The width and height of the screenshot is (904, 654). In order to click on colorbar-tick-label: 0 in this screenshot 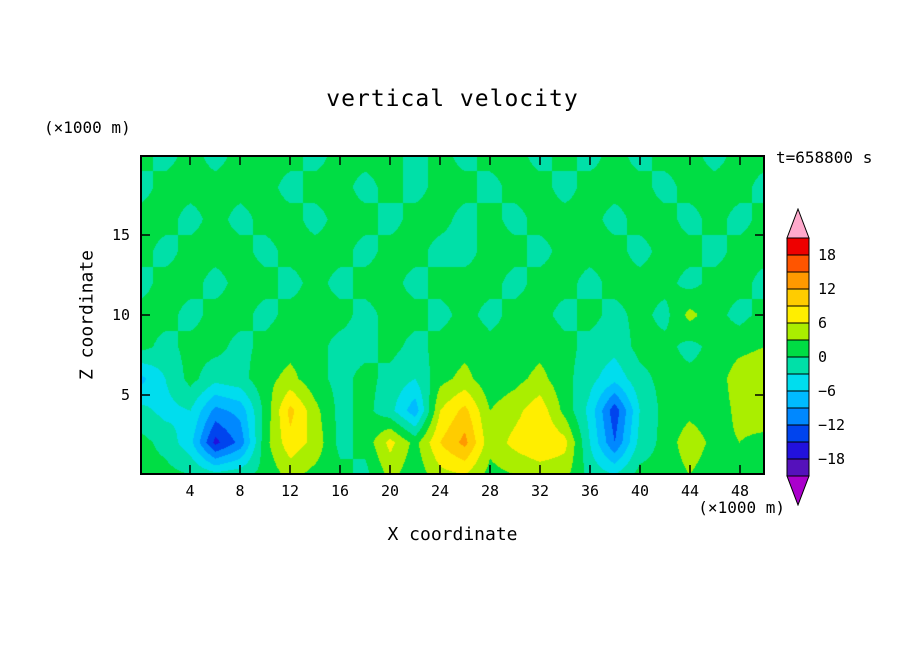, I will do `click(822, 357)`.